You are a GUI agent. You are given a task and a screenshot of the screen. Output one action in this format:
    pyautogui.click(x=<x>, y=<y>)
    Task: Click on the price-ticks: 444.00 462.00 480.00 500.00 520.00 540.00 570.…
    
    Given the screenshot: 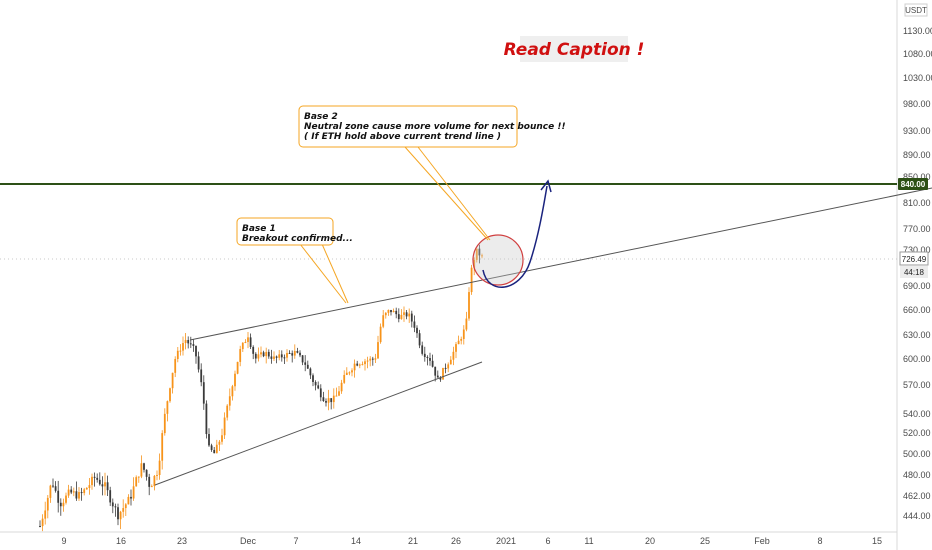 What is the action you would take?
    pyautogui.click(x=917, y=273)
    